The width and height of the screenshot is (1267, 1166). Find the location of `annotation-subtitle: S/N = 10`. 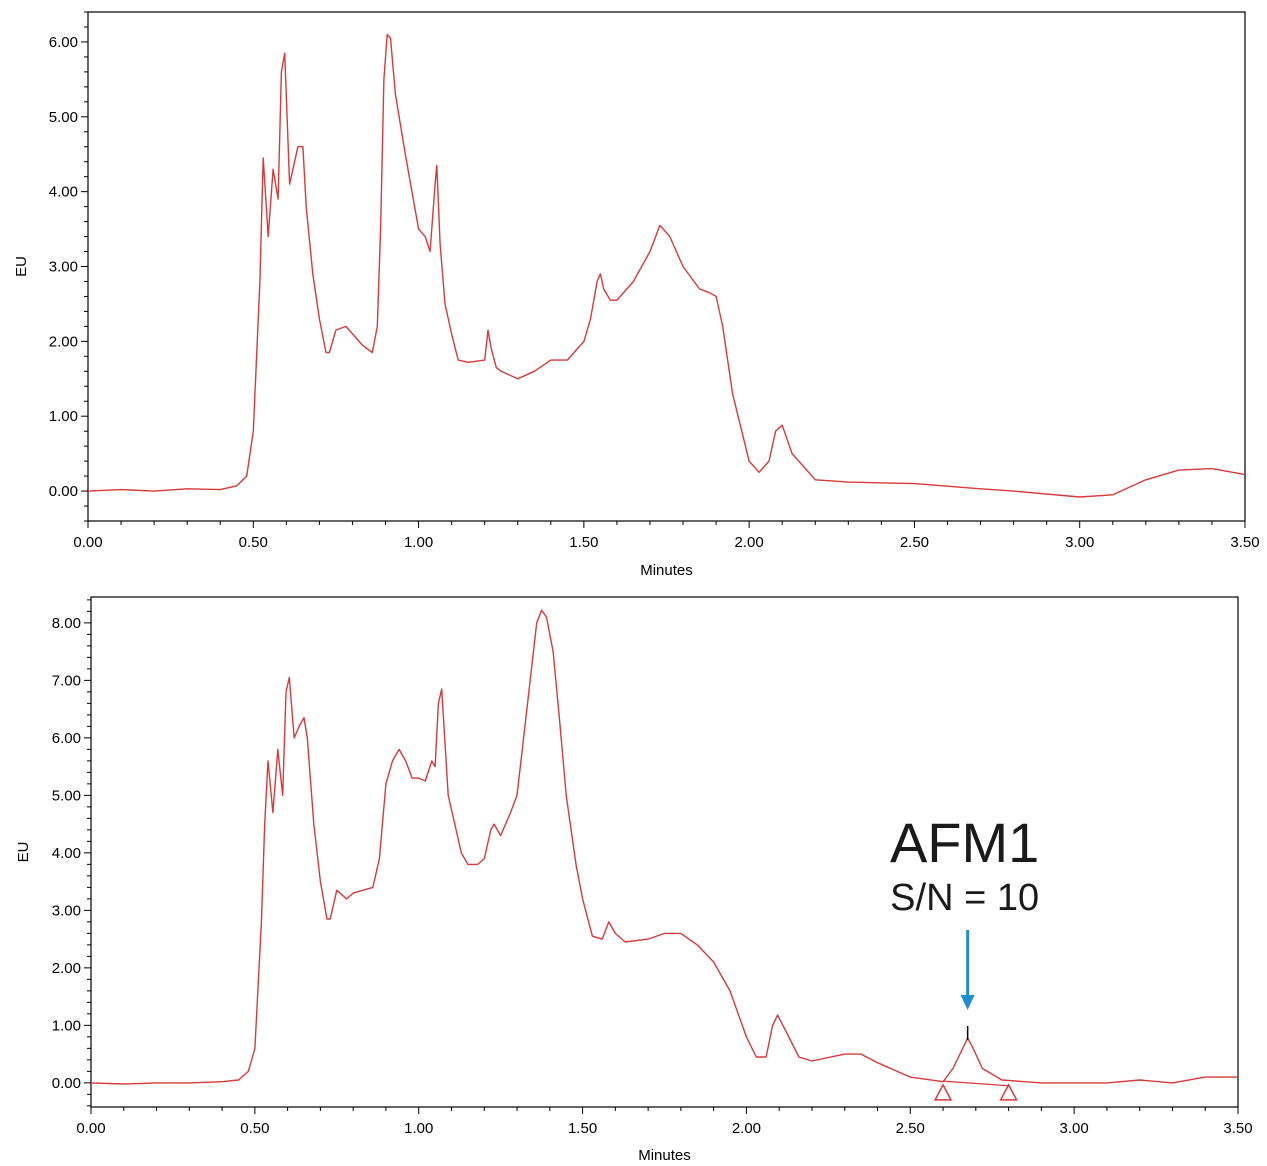

annotation-subtitle: S/N = 10 is located at coordinates (964, 898).